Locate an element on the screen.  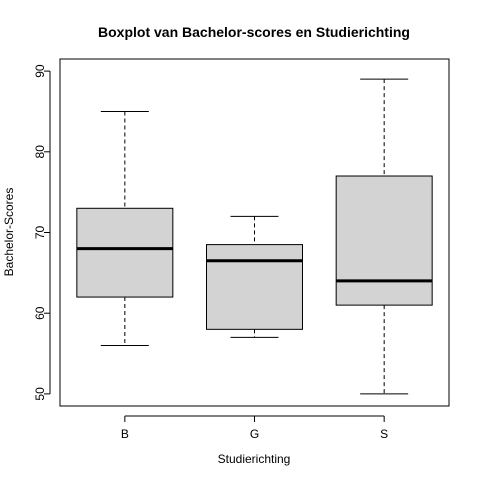
y-tick-label: 50 is located at coordinates (40, 394).